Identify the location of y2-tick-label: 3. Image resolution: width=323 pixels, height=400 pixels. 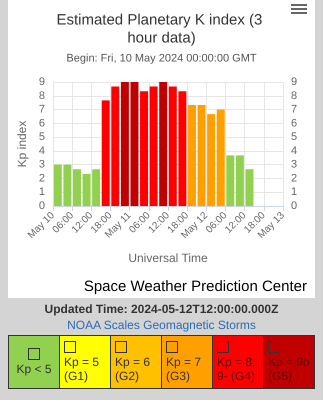
(294, 164).